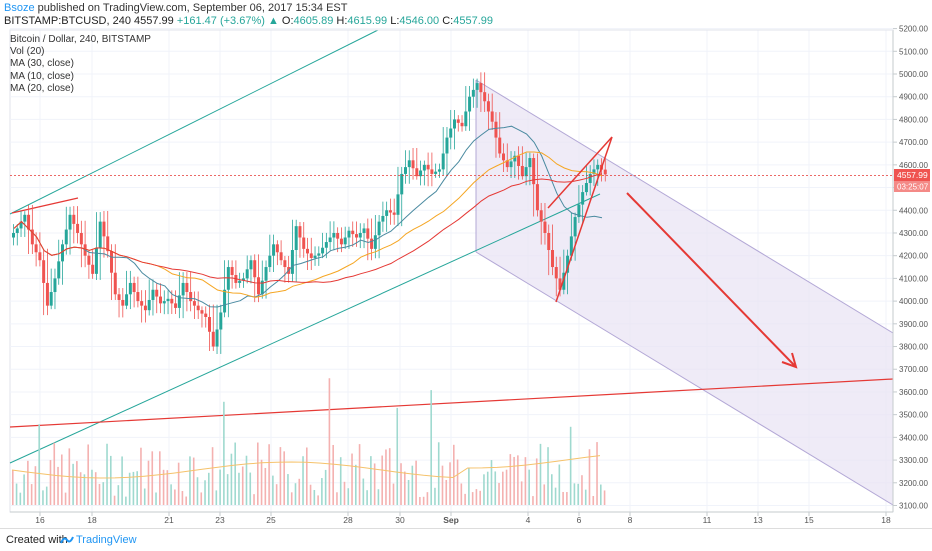 This screenshot has width=932, height=551. What do you see at coordinates (42, 88) in the screenshot?
I see `legend-ma20: MA (20, close)` at bounding box center [42, 88].